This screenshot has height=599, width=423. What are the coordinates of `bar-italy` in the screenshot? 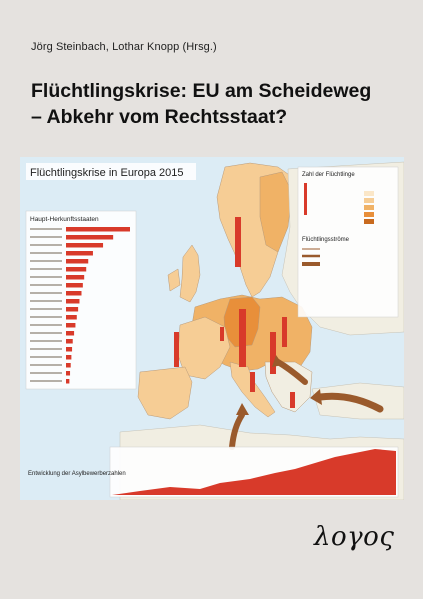 It's located at (252, 382).